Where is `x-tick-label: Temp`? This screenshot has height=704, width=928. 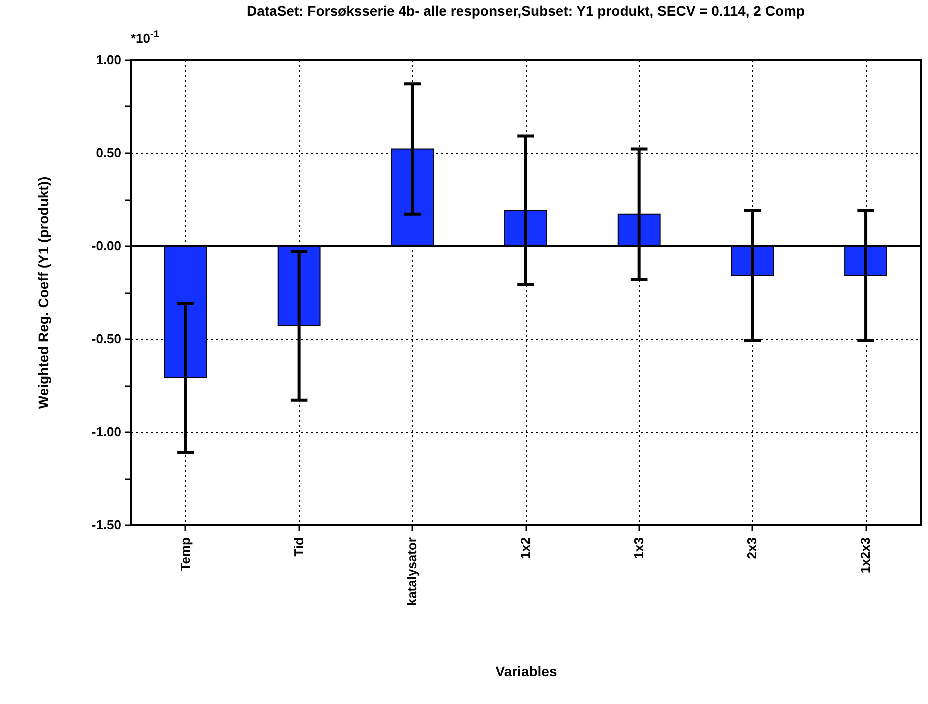
x-tick-label: Temp is located at coordinates (185, 554).